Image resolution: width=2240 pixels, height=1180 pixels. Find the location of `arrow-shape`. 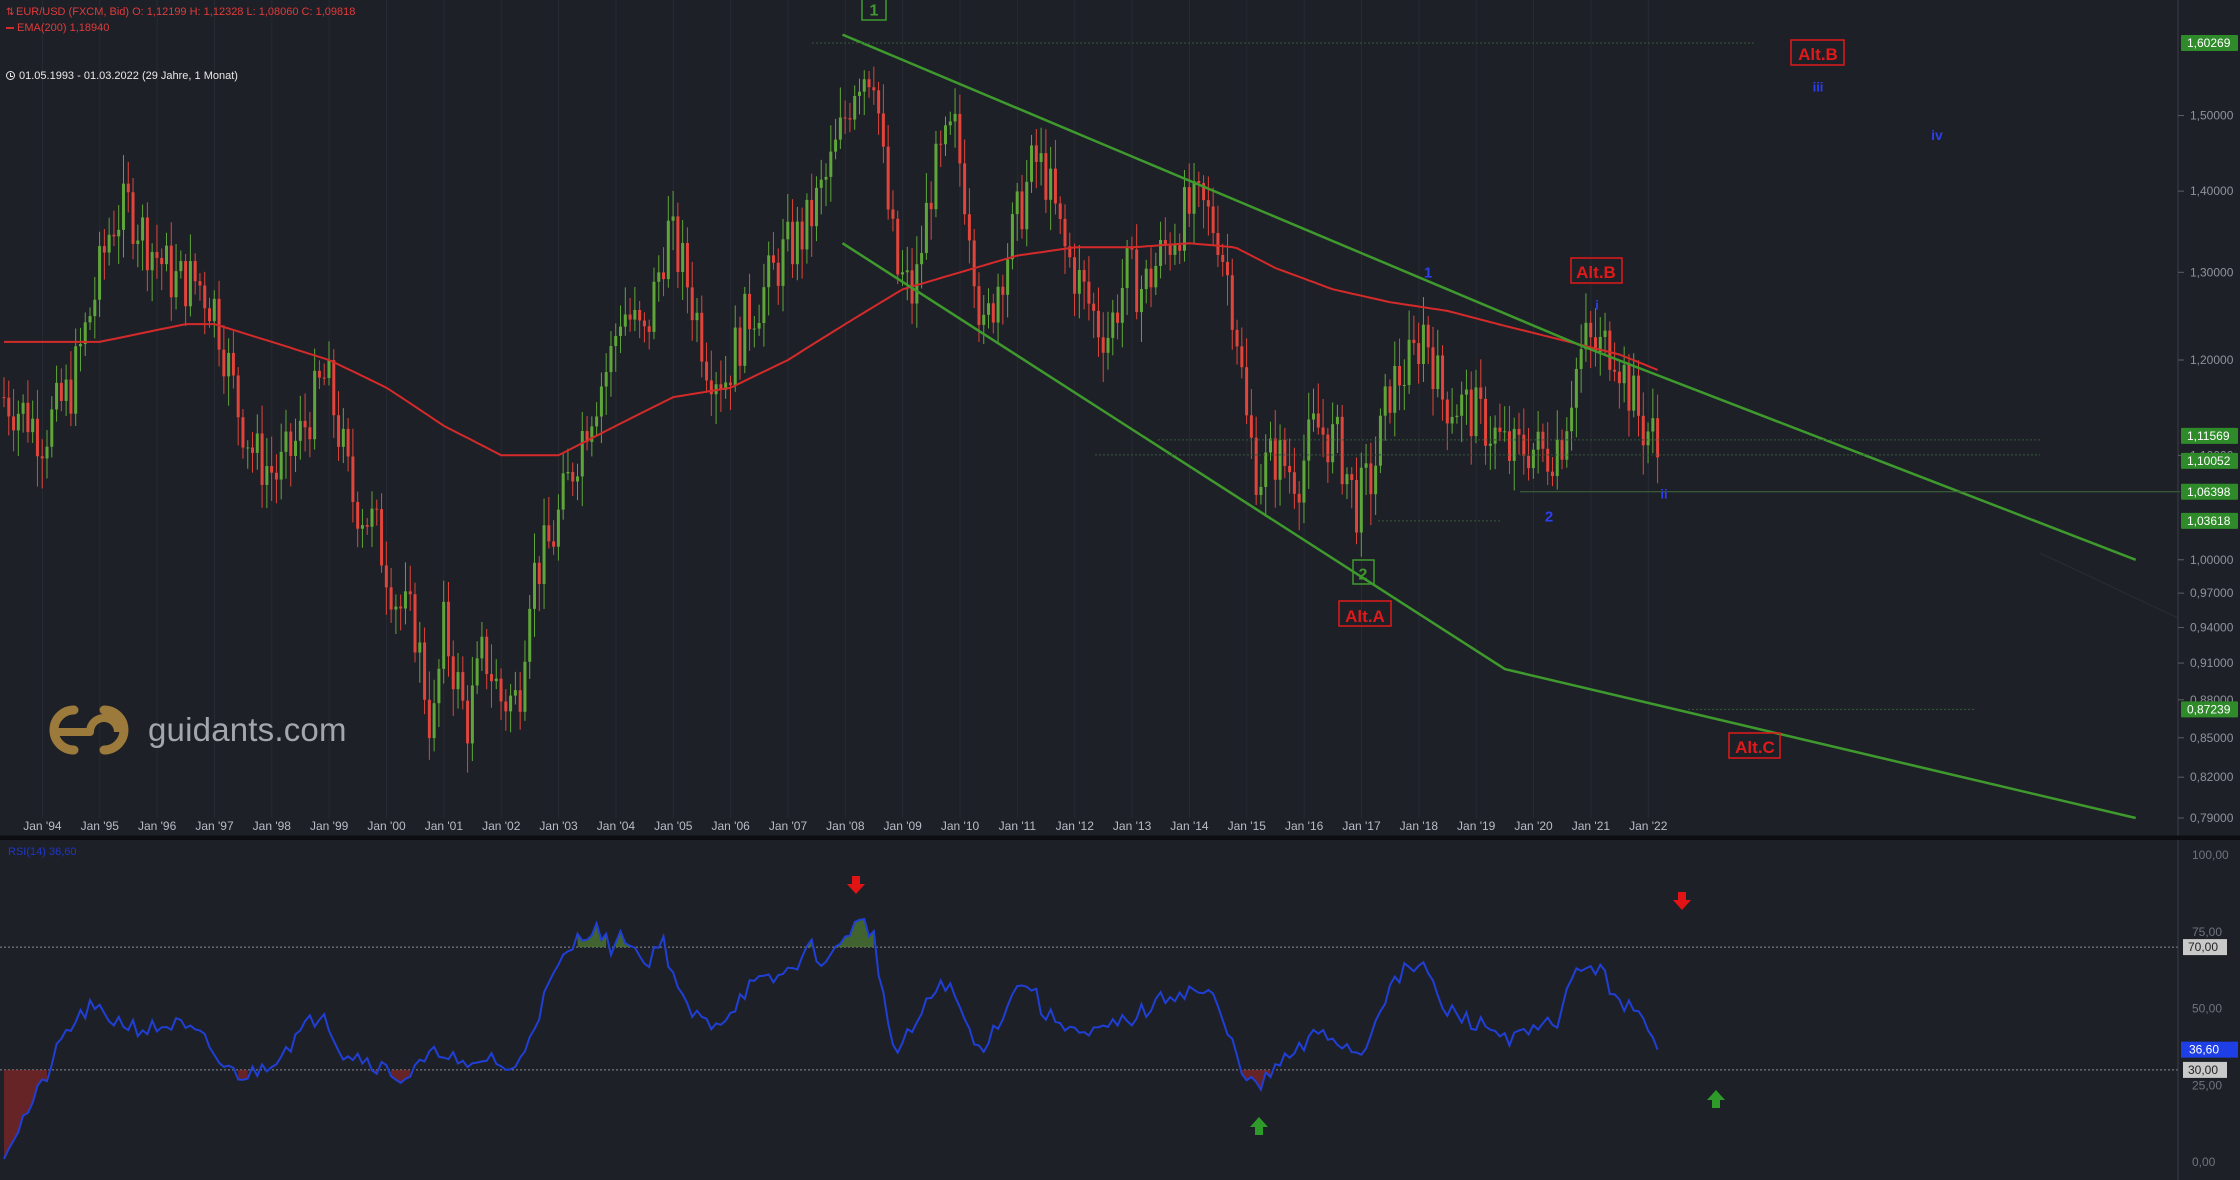

arrow-shape is located at coordinates (856, 885).